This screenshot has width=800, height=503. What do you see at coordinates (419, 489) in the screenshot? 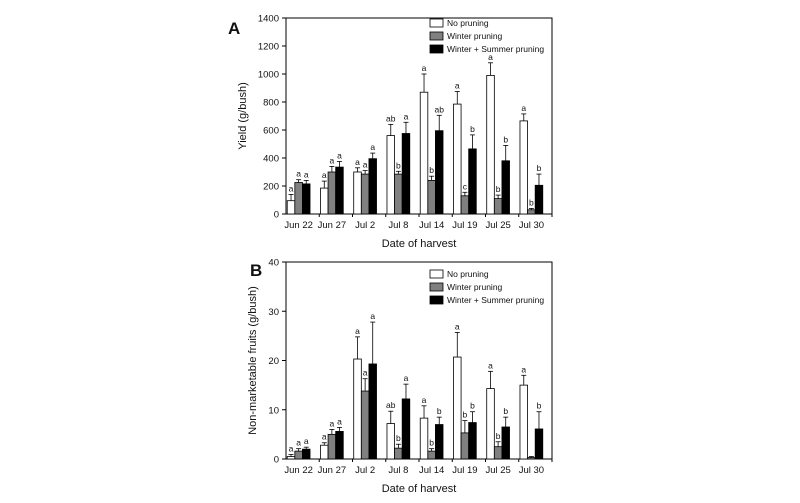
I see `x-axis-title: Date of harvest` at bounding box center [419, 489].